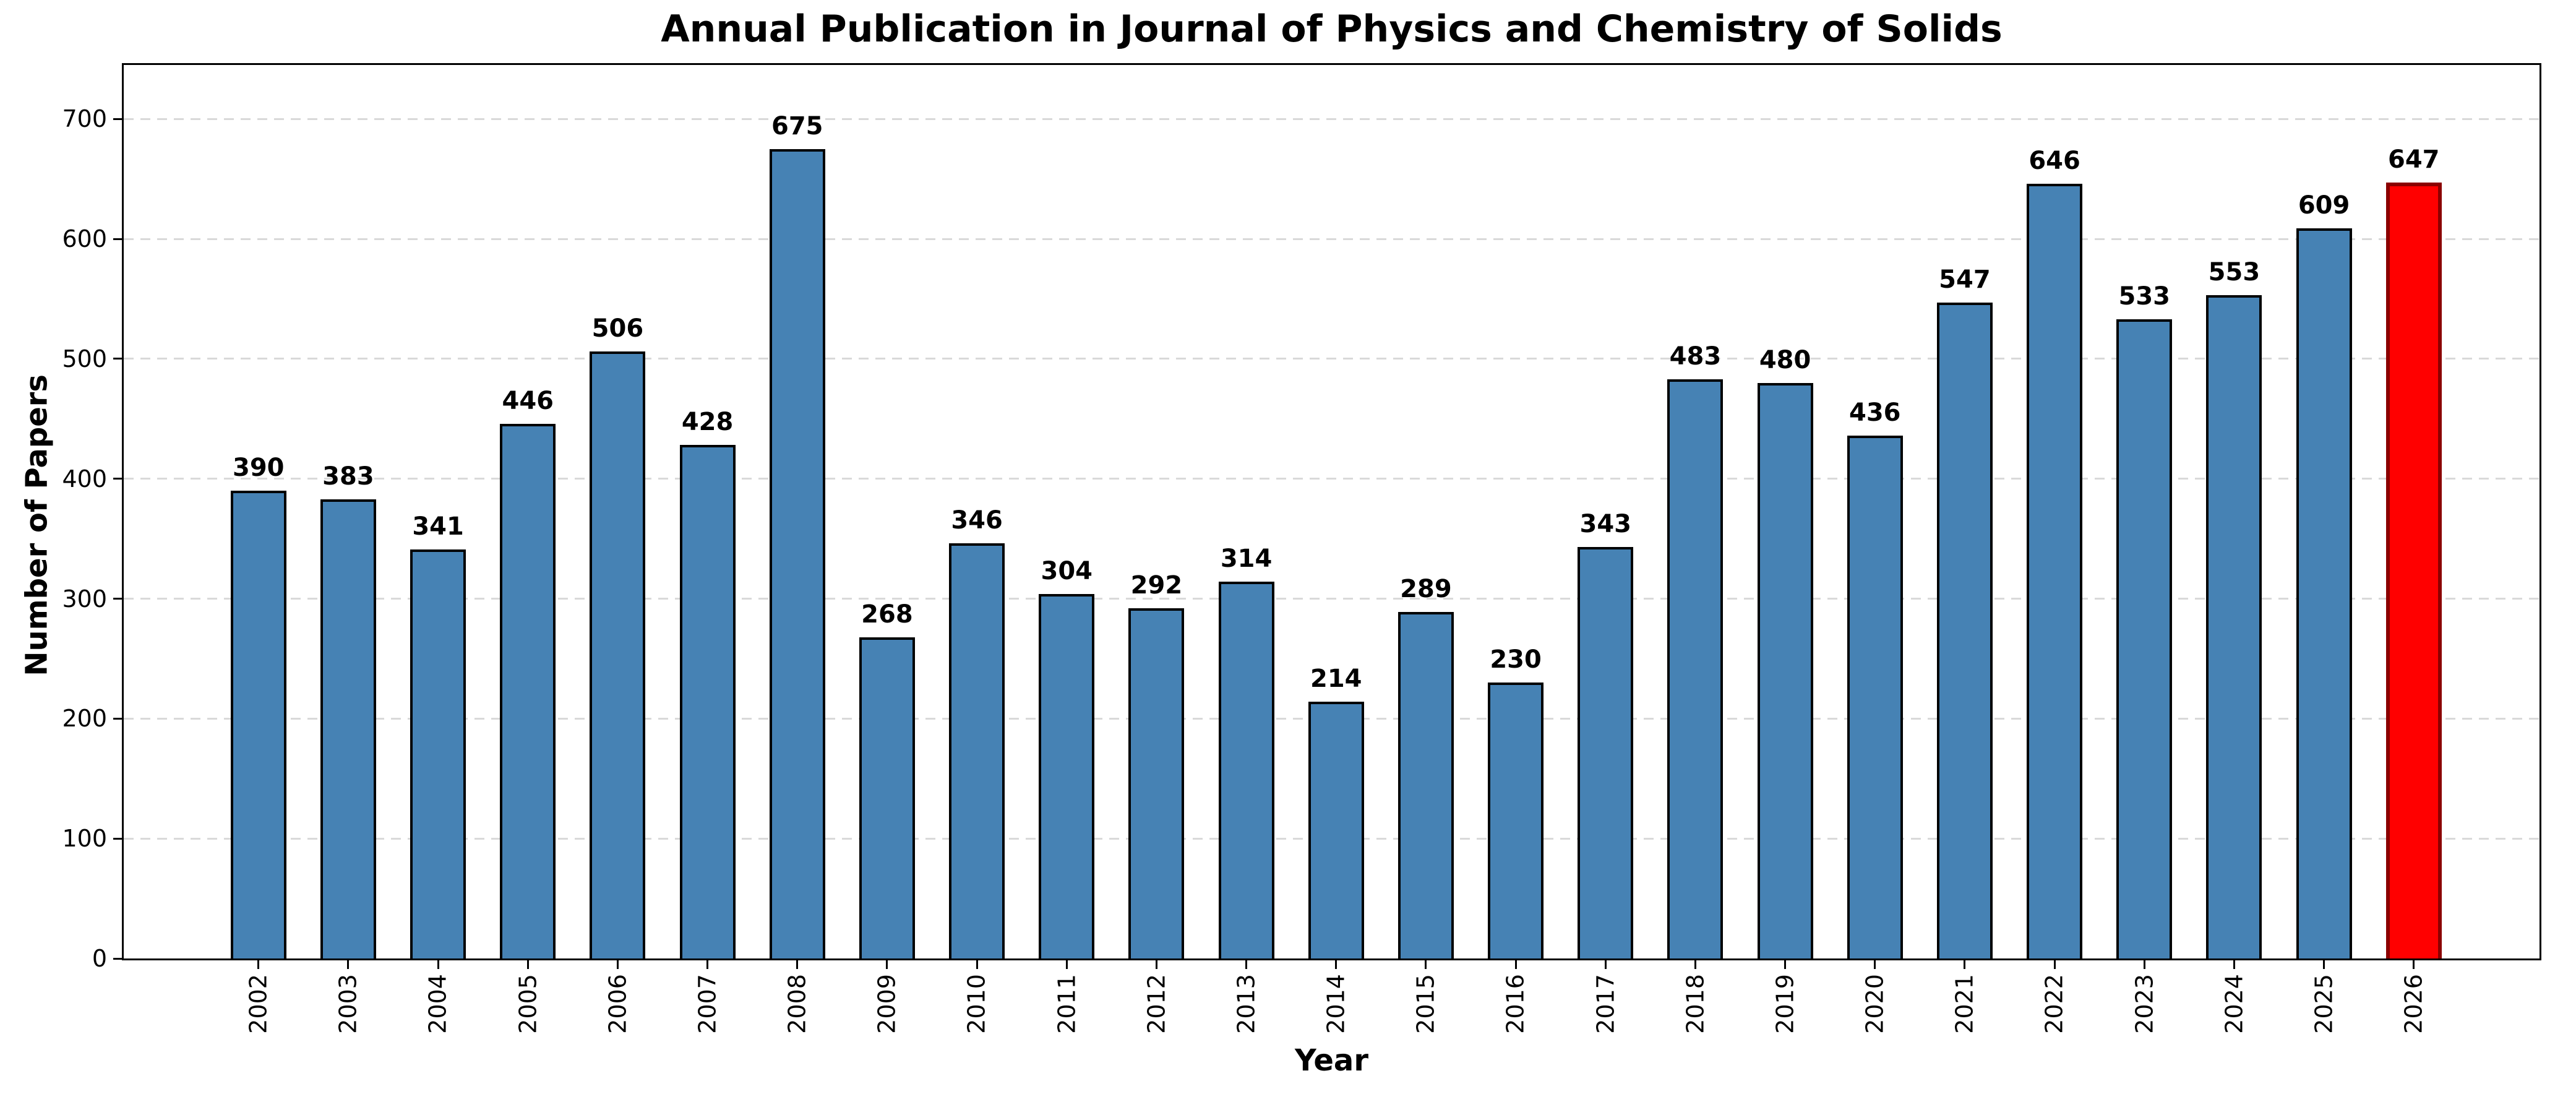  I want to click on bar-value-label: 346, so click(977, 520).